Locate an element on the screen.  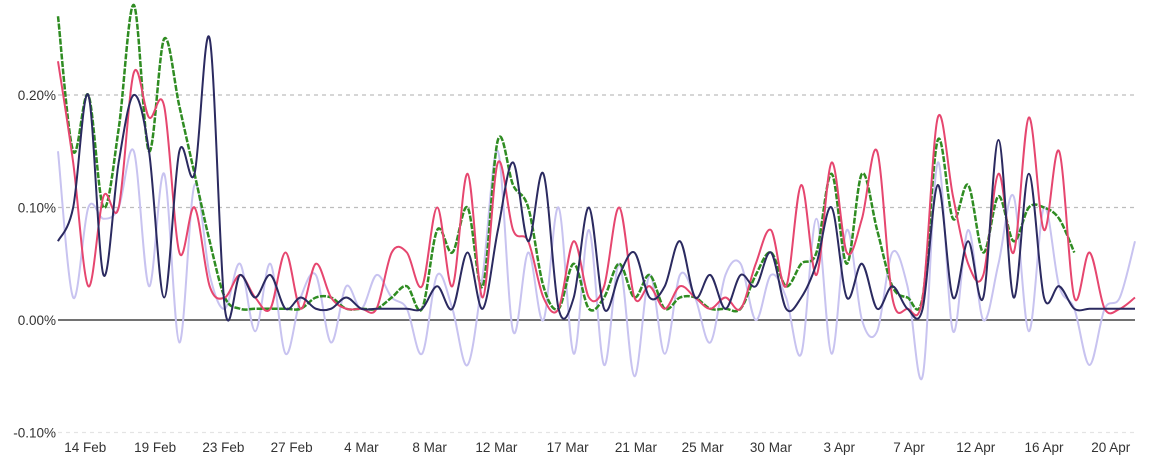
x-tick-label: 20 Apr is located at coordinates (1111, 447).